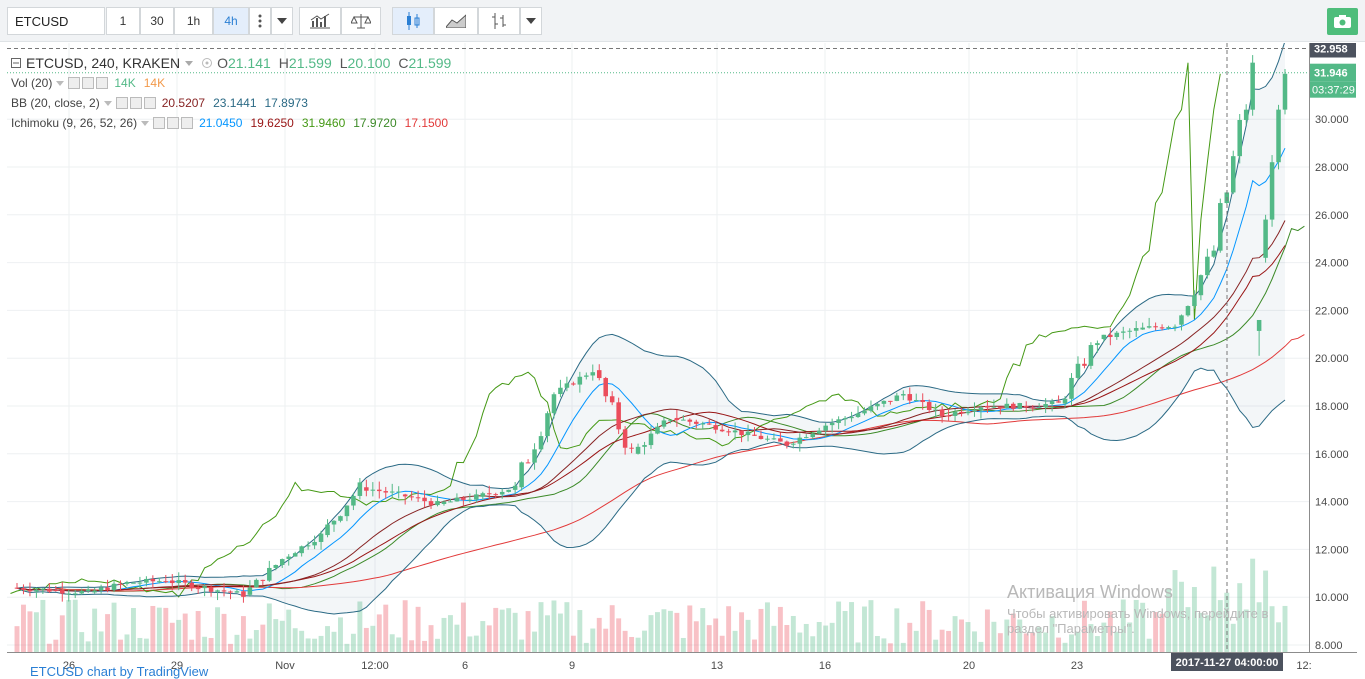 The image size is (1365, 679). I want to click on price-axis-label: 18.000, so click(1332, 407).